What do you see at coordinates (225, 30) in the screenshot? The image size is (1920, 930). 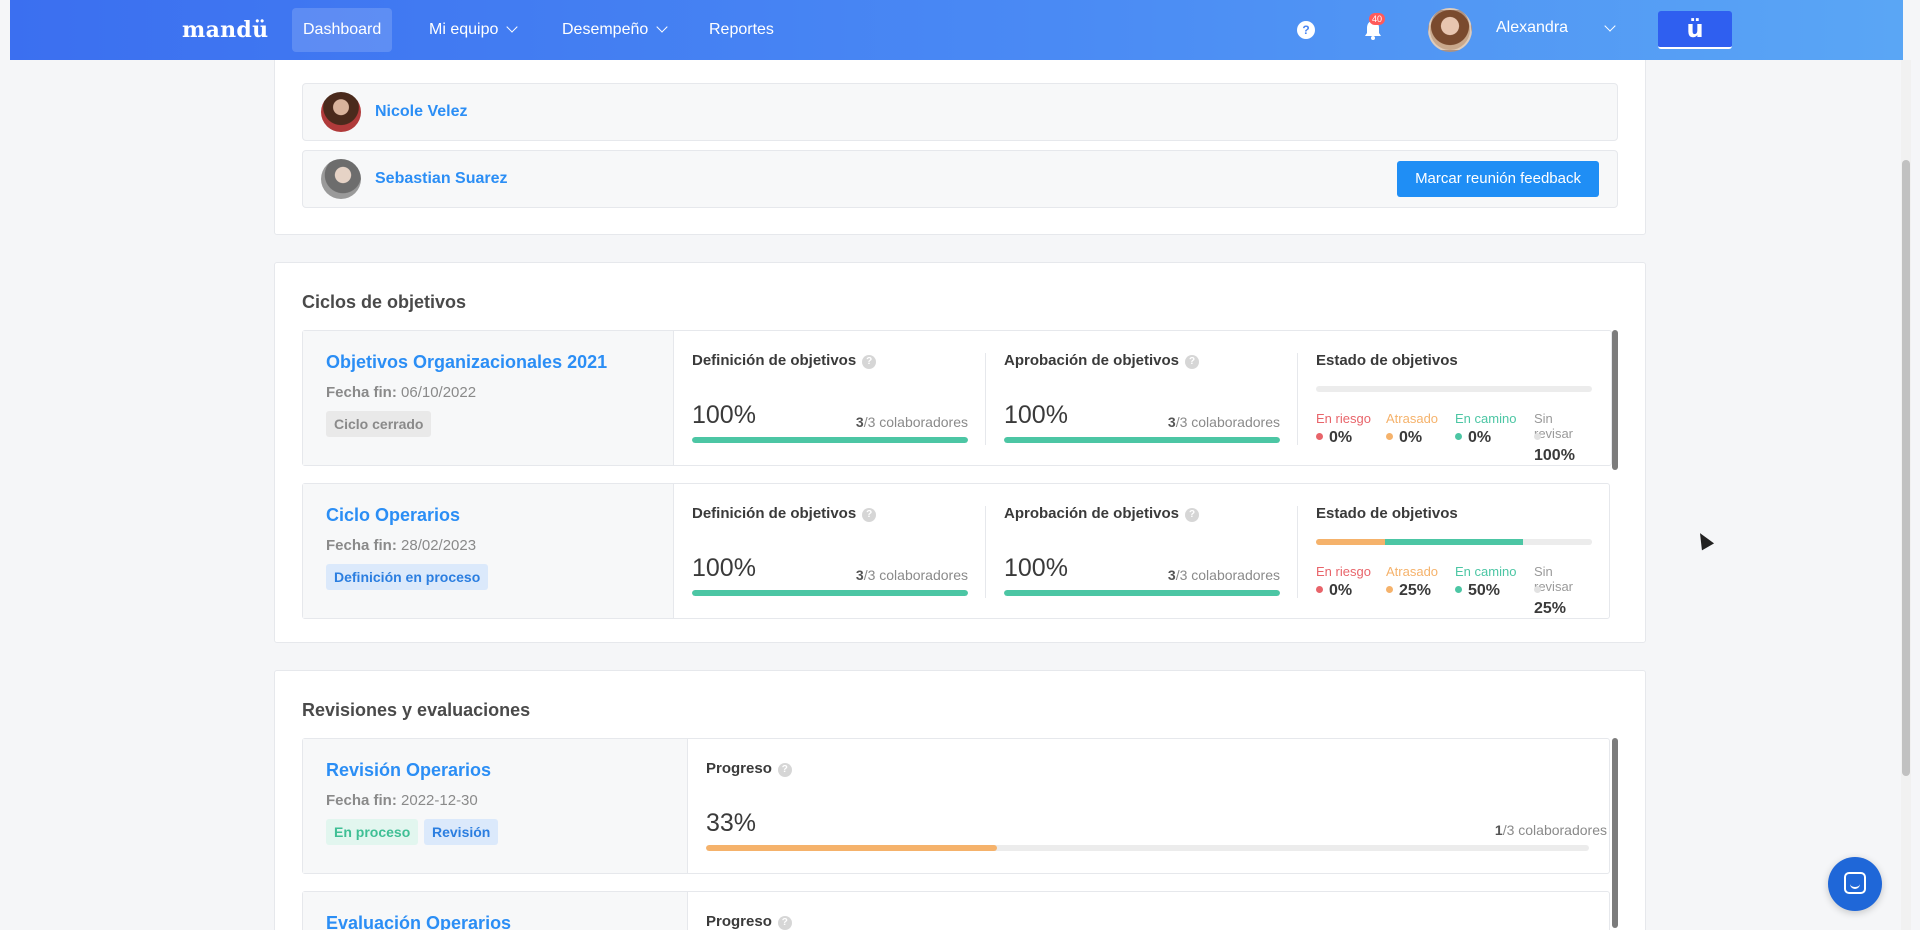 I see `logo: mandü` at bounding box center [225, 30].